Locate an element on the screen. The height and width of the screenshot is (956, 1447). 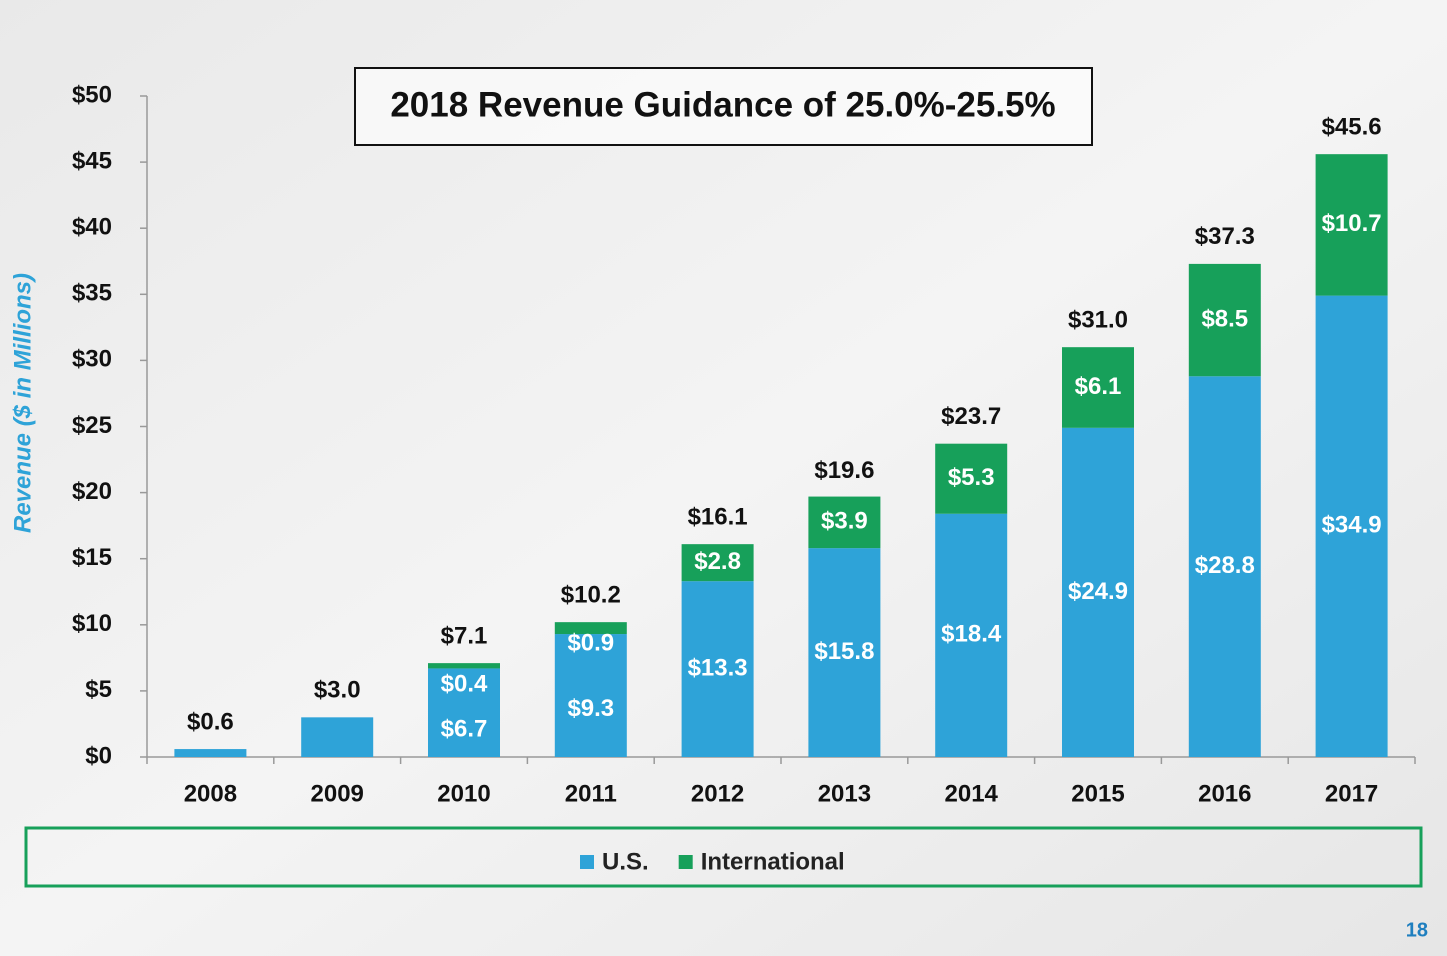
value-label: $34.9 is located at coordinates (1352, 525).